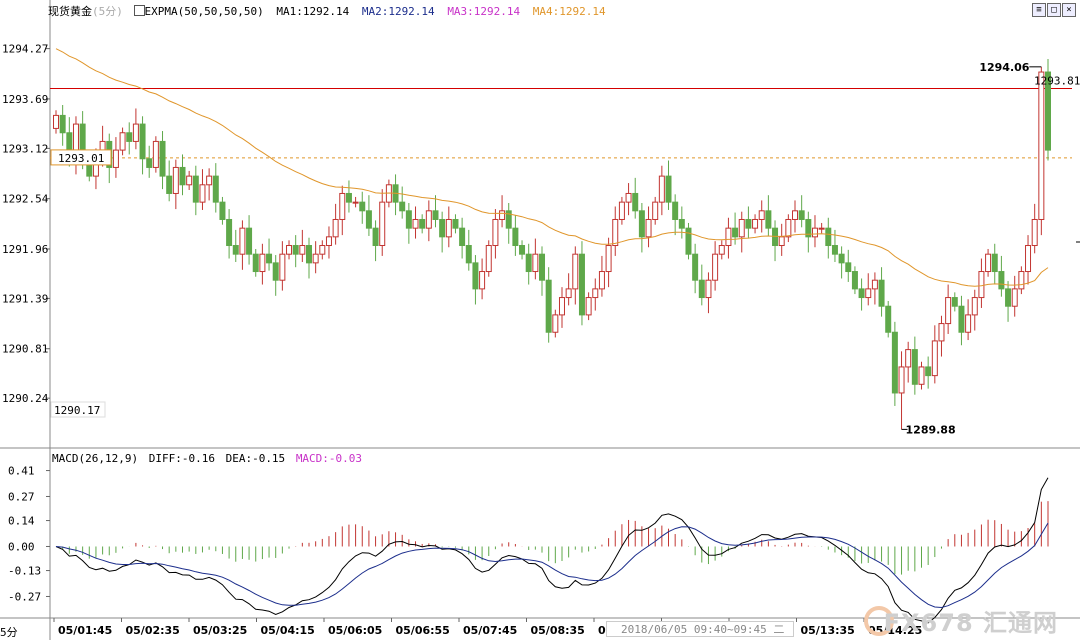 This screenshot has height=640, width=1080. What do you see at coordinates (700, 629) in the screenshot?
I see `time-tooltip: 2018/06/05 09:40~09:45 二` at bounding box center [700, 629].